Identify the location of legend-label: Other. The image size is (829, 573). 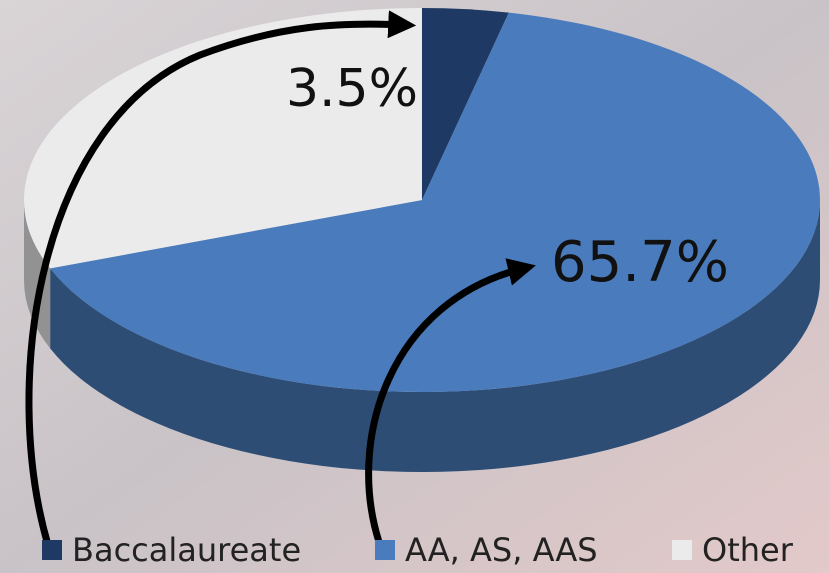
(748, 550).